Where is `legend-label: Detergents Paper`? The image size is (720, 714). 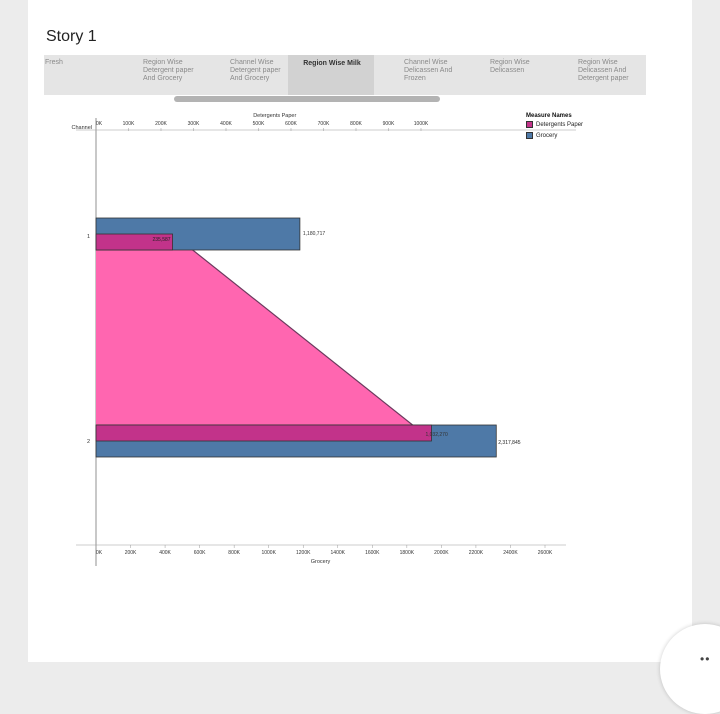 legend-label: Detergents Paper is located at coordinates (560, 125).